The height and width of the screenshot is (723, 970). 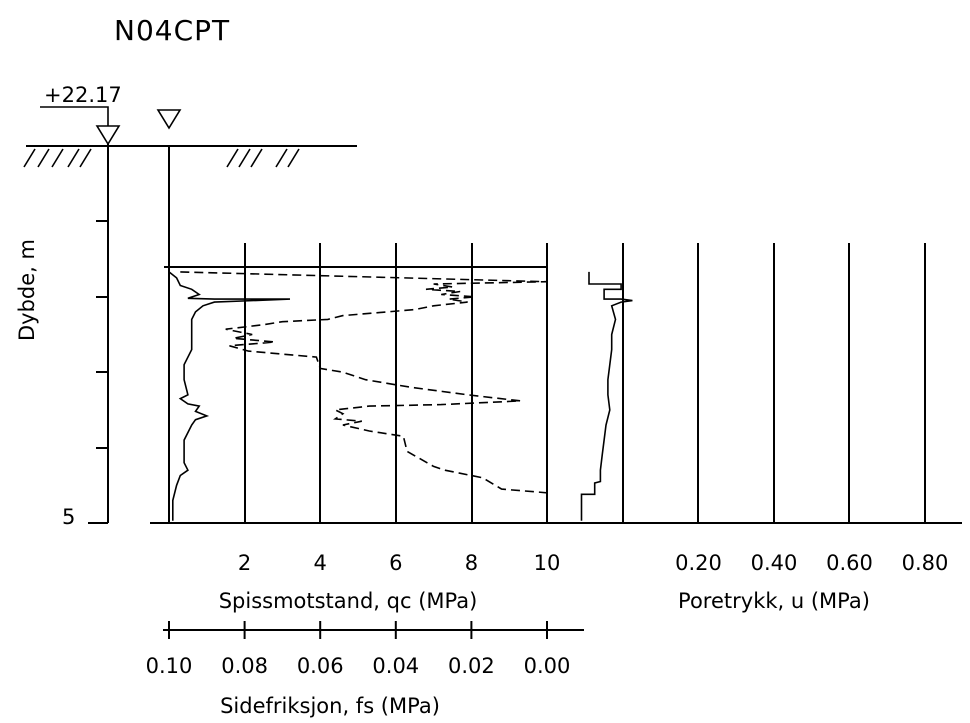 What do you see at coordinates (320, 666) in the screenshot?
I see `fs-tick-label: 0.06` at bounding box center [320, 666].